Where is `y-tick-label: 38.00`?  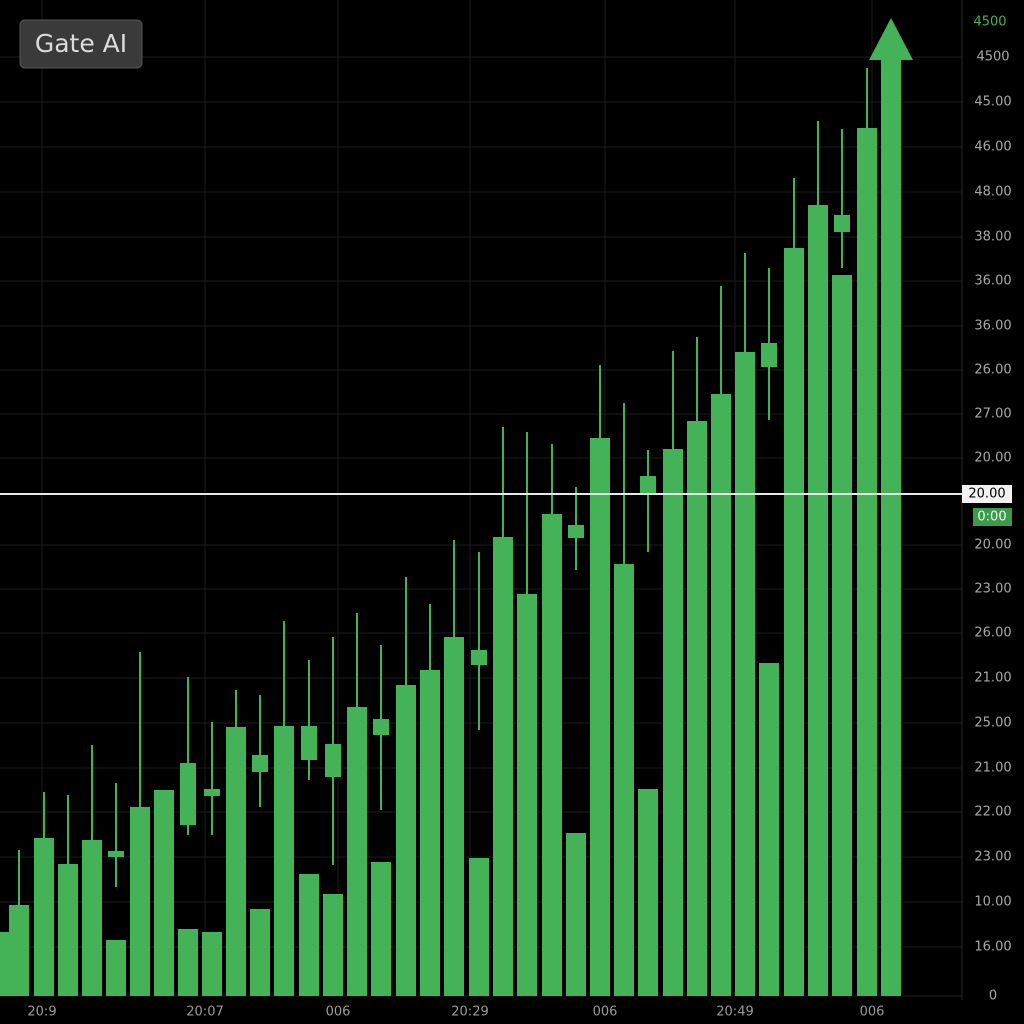
y-tick-label: 38.00 is located at coordinates (992, 237).